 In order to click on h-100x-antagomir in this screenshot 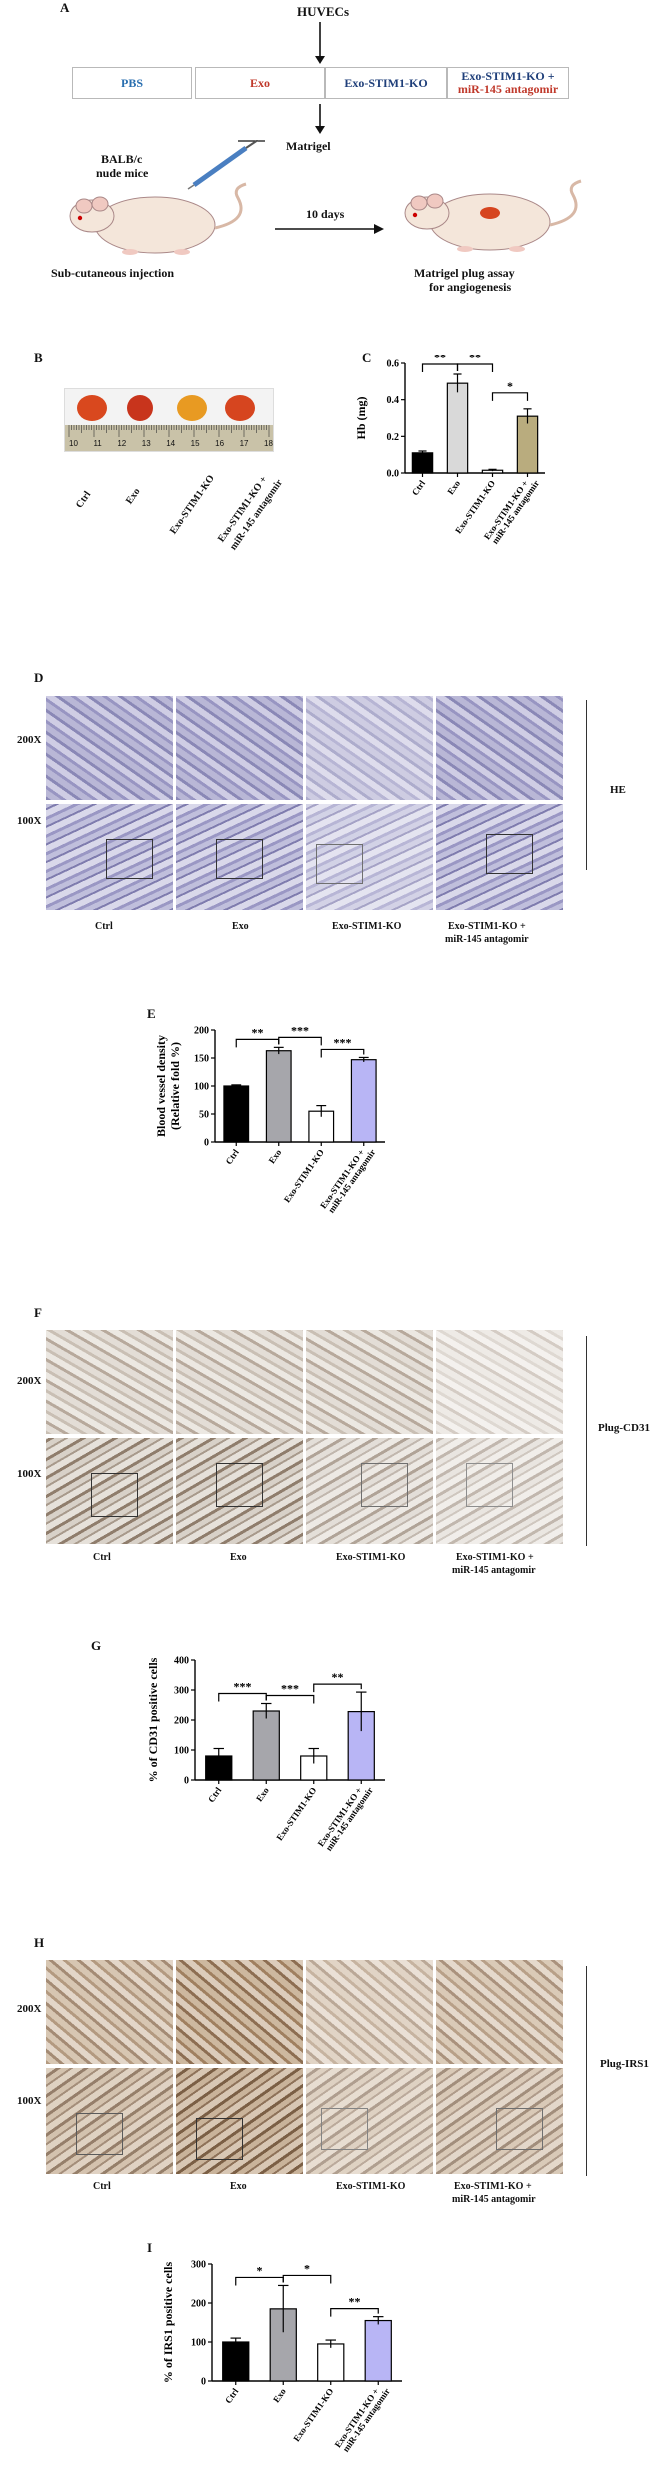, I will do `click(499, 2121)`.